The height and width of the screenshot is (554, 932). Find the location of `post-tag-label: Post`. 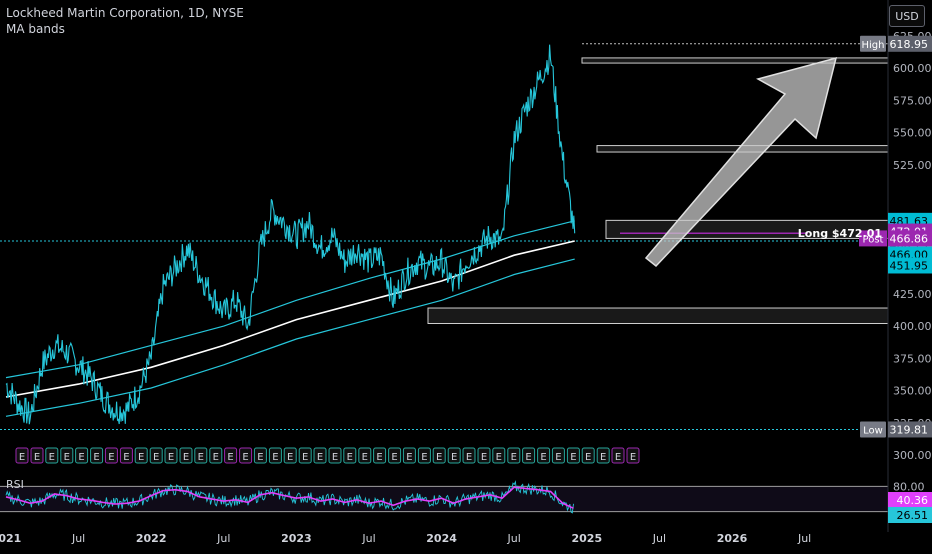

post-tag-label: Post is located at coordinates (873, 239).